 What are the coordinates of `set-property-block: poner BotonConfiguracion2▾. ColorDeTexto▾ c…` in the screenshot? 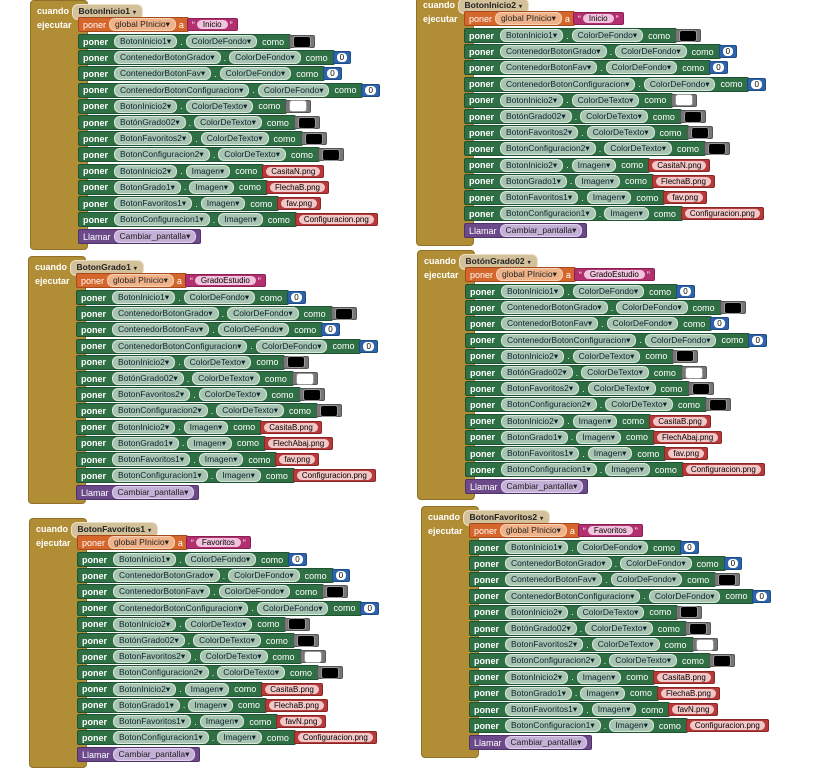 It's located at (590, 661).